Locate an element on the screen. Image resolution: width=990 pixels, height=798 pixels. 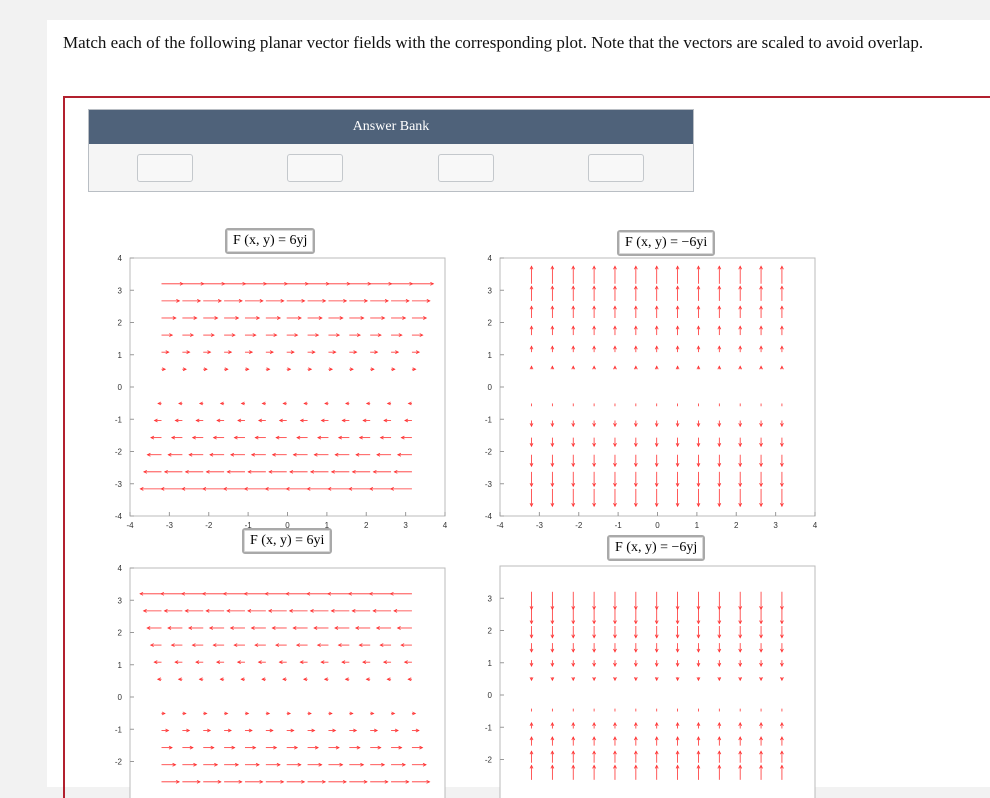
x-tick-label: -1 is located at coordinates (619, 525).